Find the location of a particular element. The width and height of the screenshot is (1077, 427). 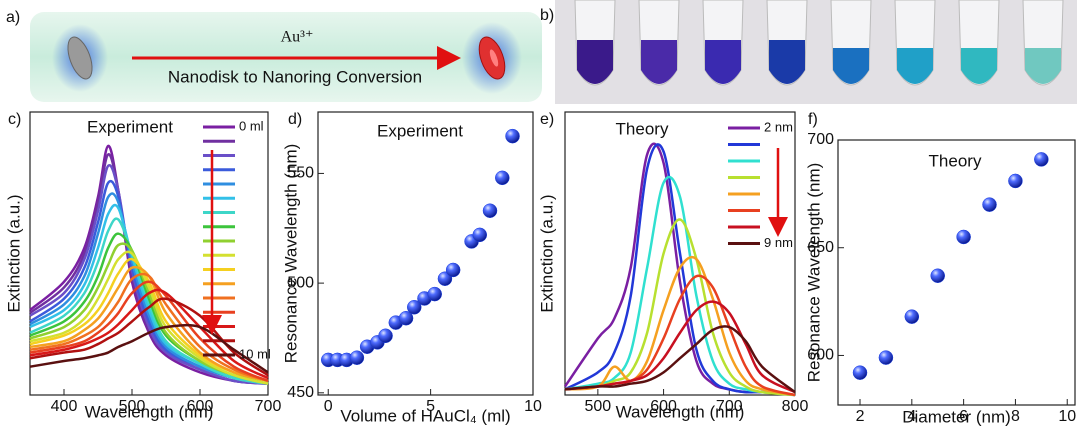

ring-hole is located at coordinates (494, 58).